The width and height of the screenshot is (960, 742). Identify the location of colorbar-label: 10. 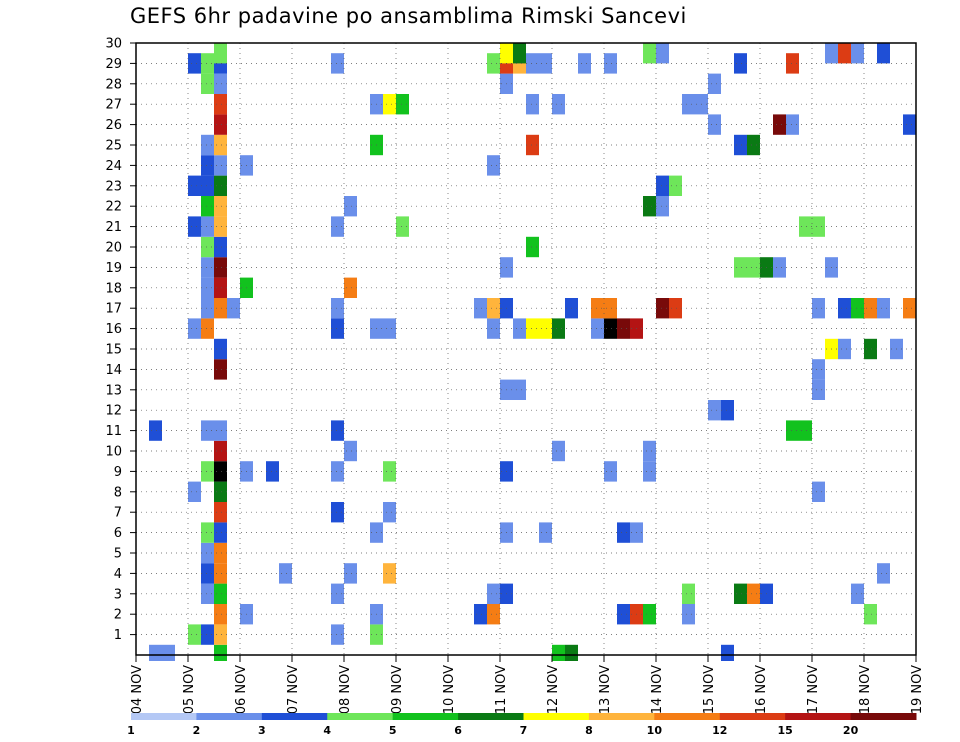
(655, 730).